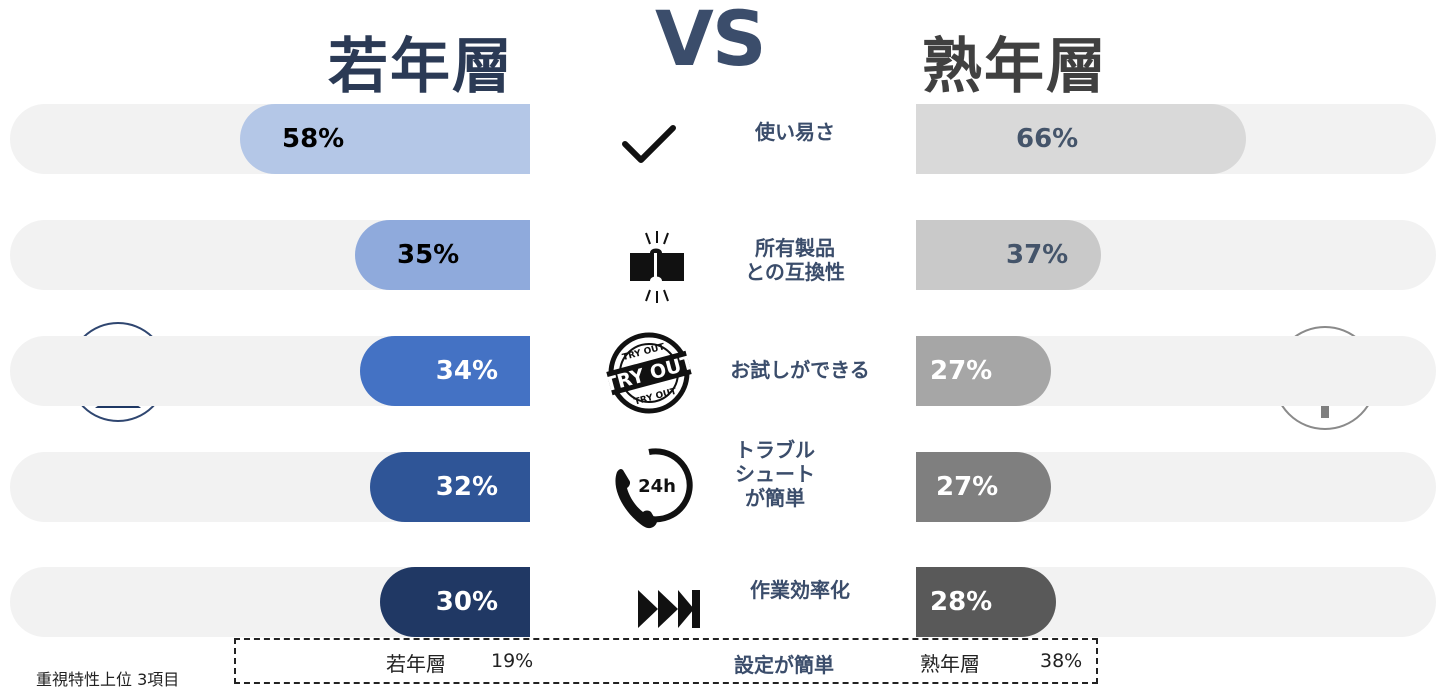 Image resolution: width=1448 pixels, height=694 pixels. What do you see at coordinates (512, 661) in the screenshot?
I see `footer-young-value: 19%` at bounding box center [512, 661].